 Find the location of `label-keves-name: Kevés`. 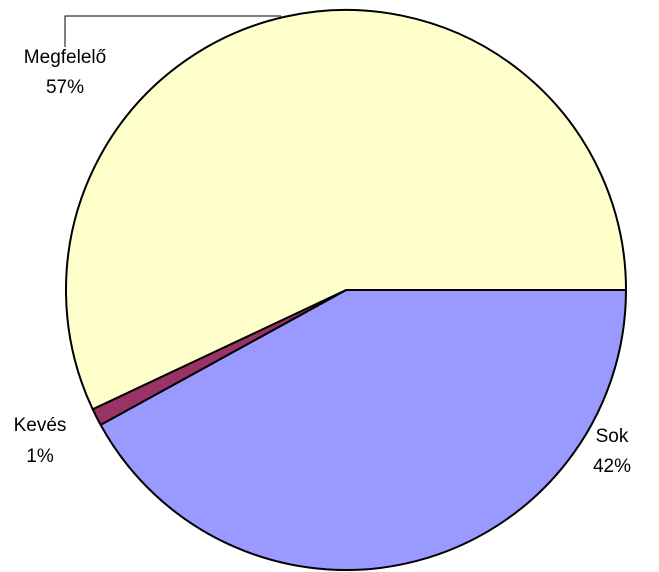

label-keves-name: Kevés is located at coordinates (40, 425).